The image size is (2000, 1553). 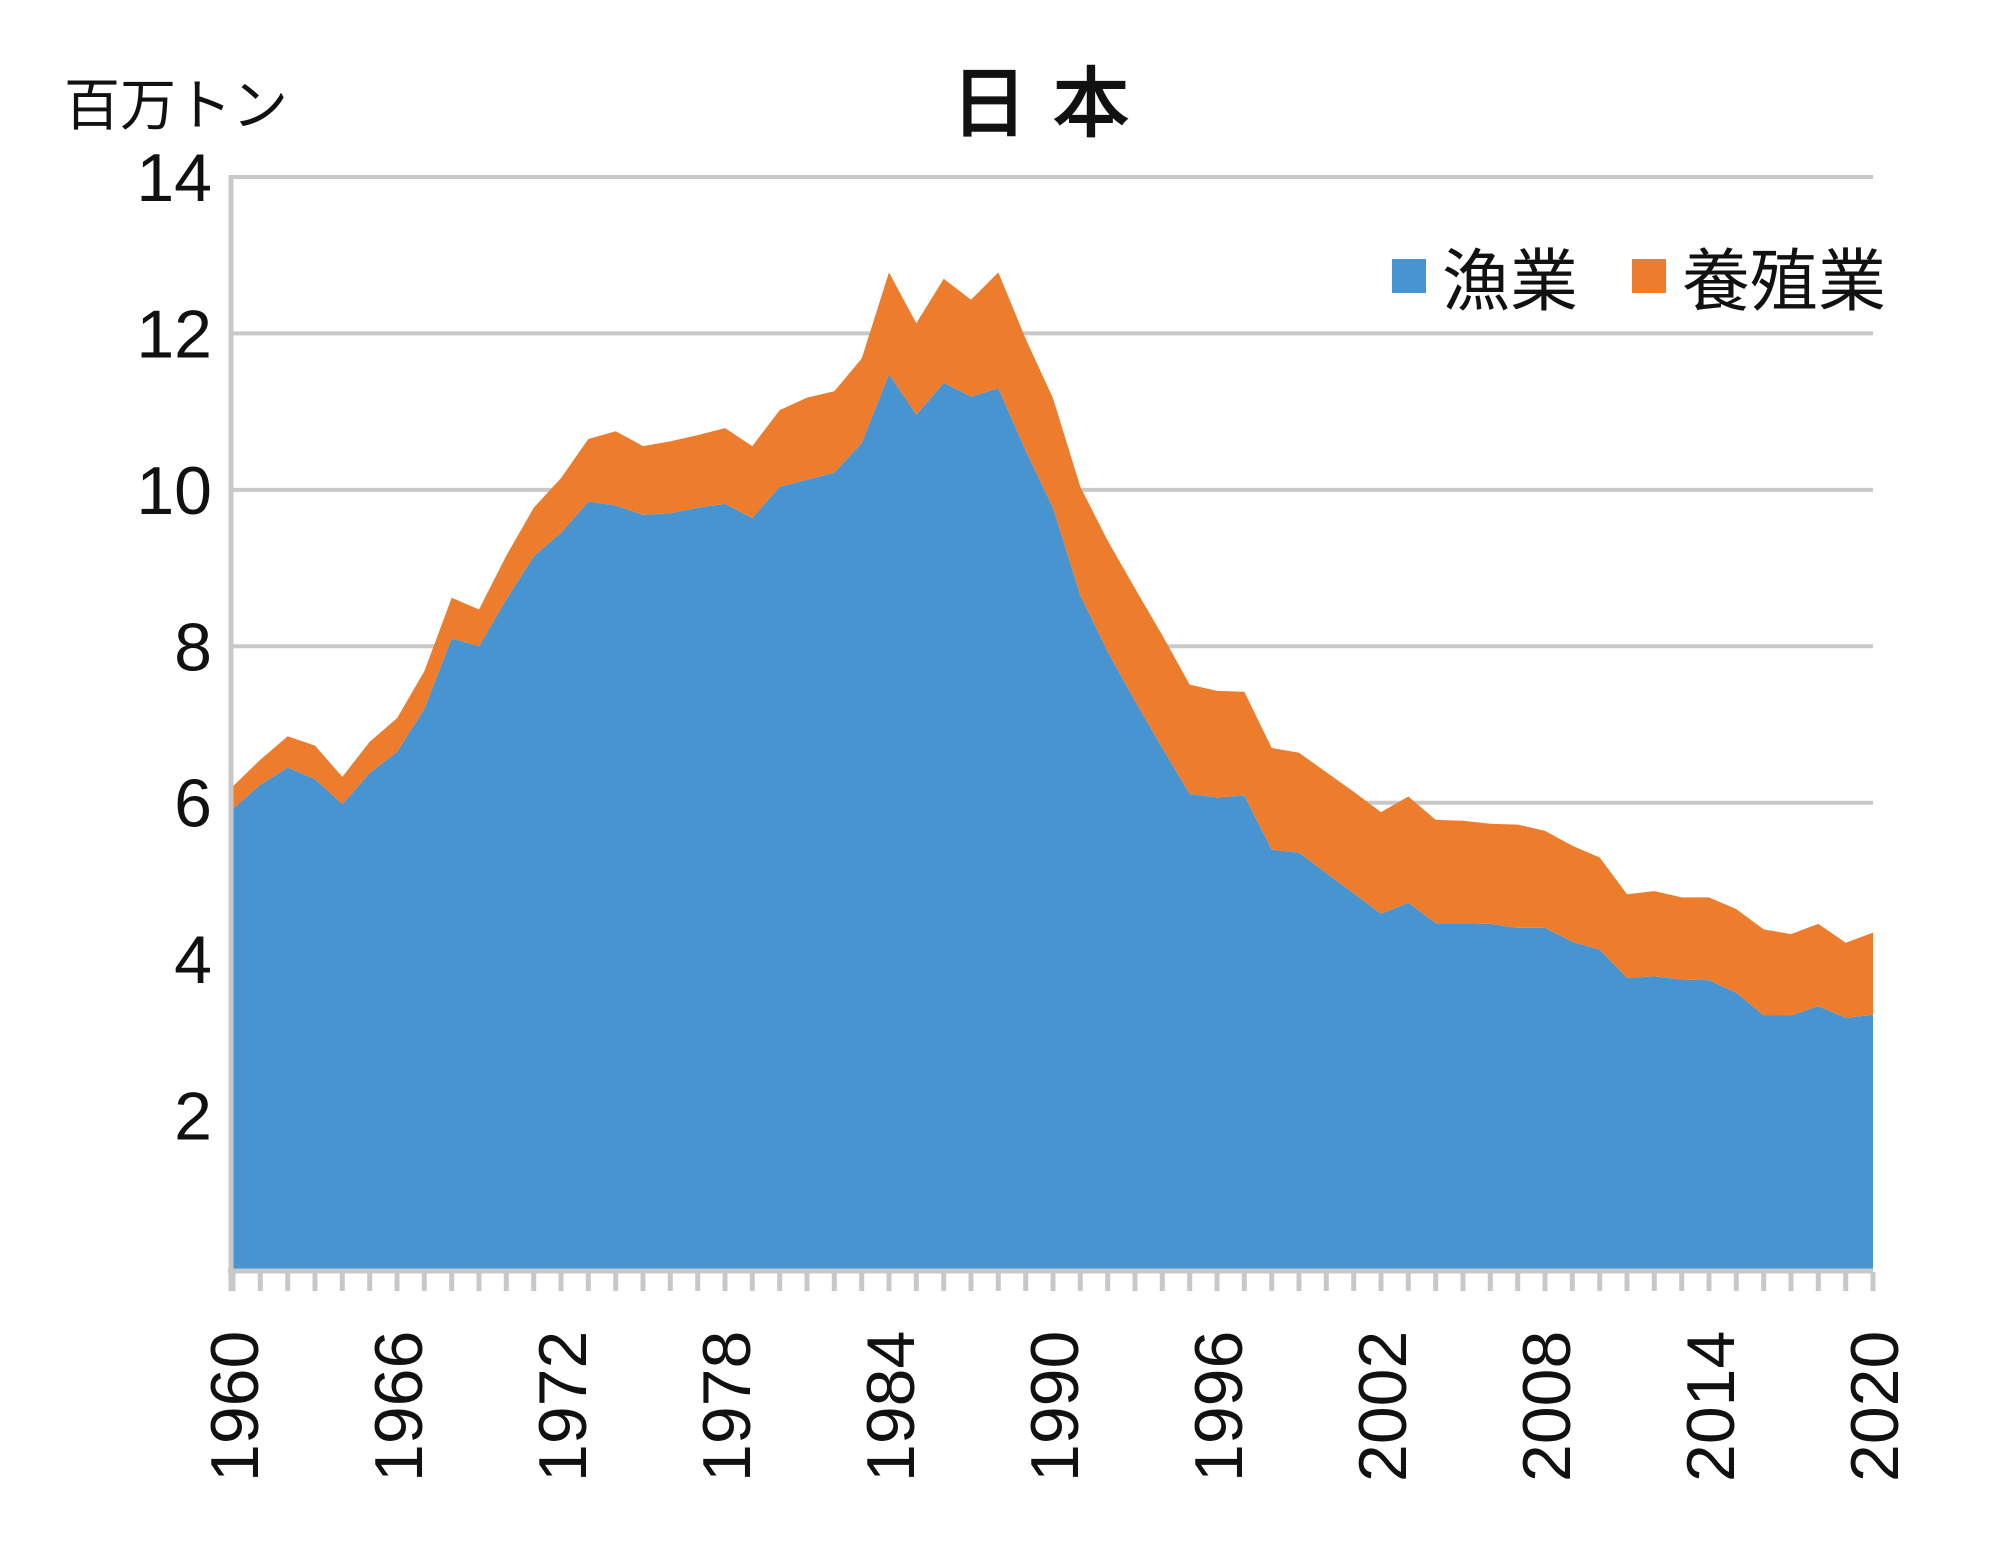 What do you see at coordinates (399, 1406) in the screenshot?
I see `x-tick-label-1966: 1966` at bounding box center [399, 1406].